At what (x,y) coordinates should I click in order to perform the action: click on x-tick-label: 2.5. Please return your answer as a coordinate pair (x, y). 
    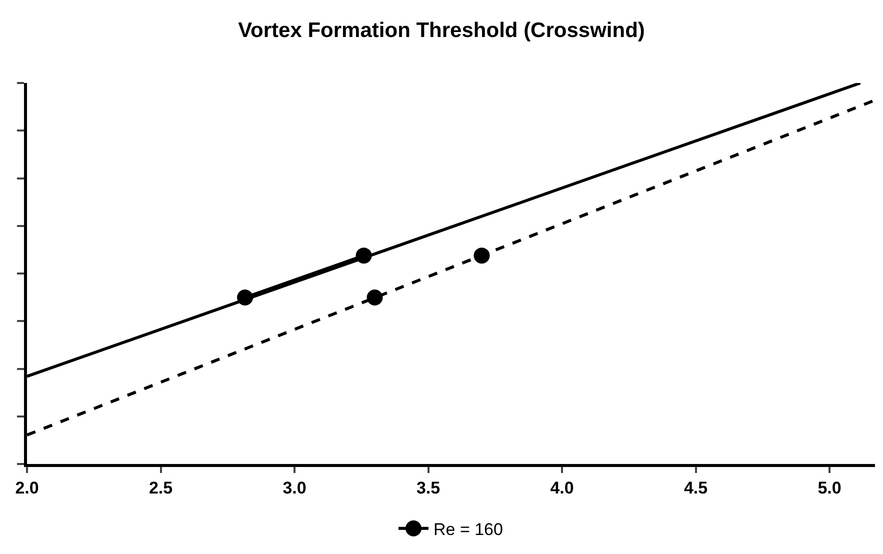
    Looking at the image, I should click on (160, 488).